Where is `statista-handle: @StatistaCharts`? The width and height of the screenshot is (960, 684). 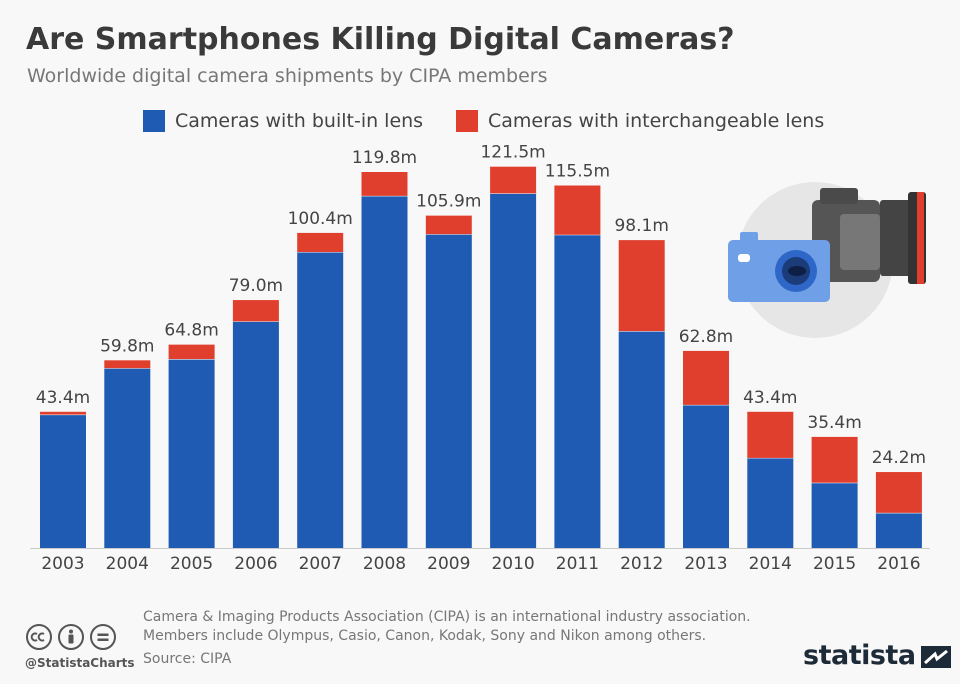 statista-handle: @StatistaCharts is located at coordinates (80, 663).